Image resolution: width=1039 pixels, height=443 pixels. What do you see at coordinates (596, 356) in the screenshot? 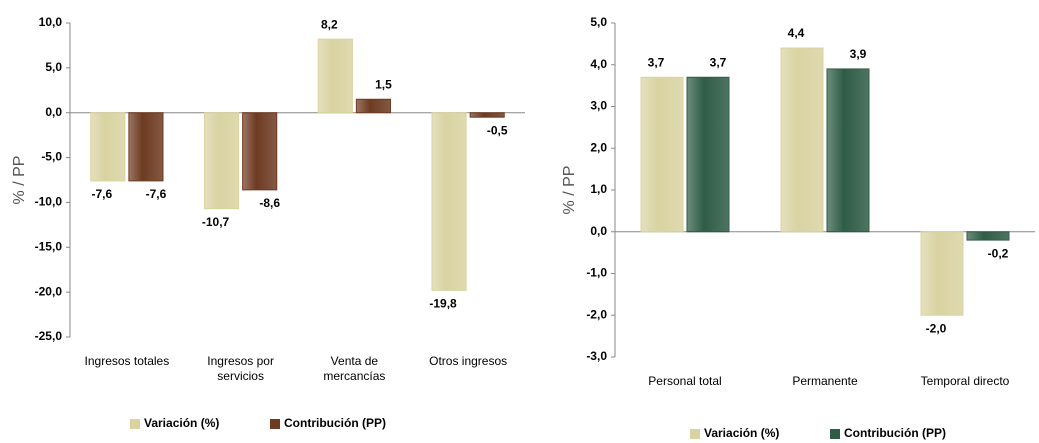
I see `y-tick-label: -3,0` at bounding box center [596, 356].